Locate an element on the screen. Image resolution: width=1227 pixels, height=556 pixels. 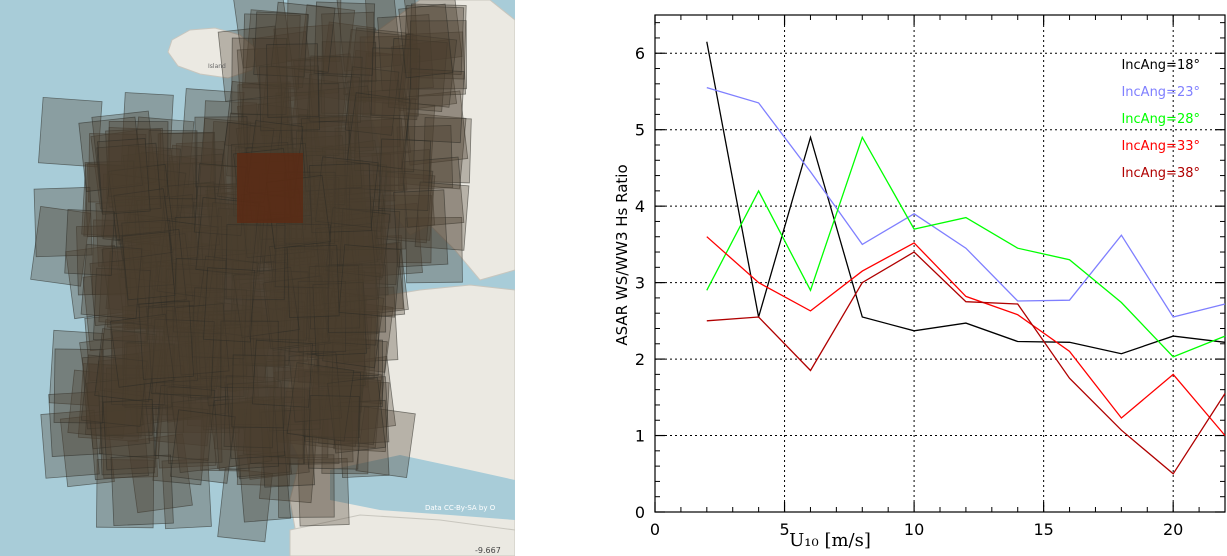
y-tick-label: 5 is located at coordinates (640, 130).